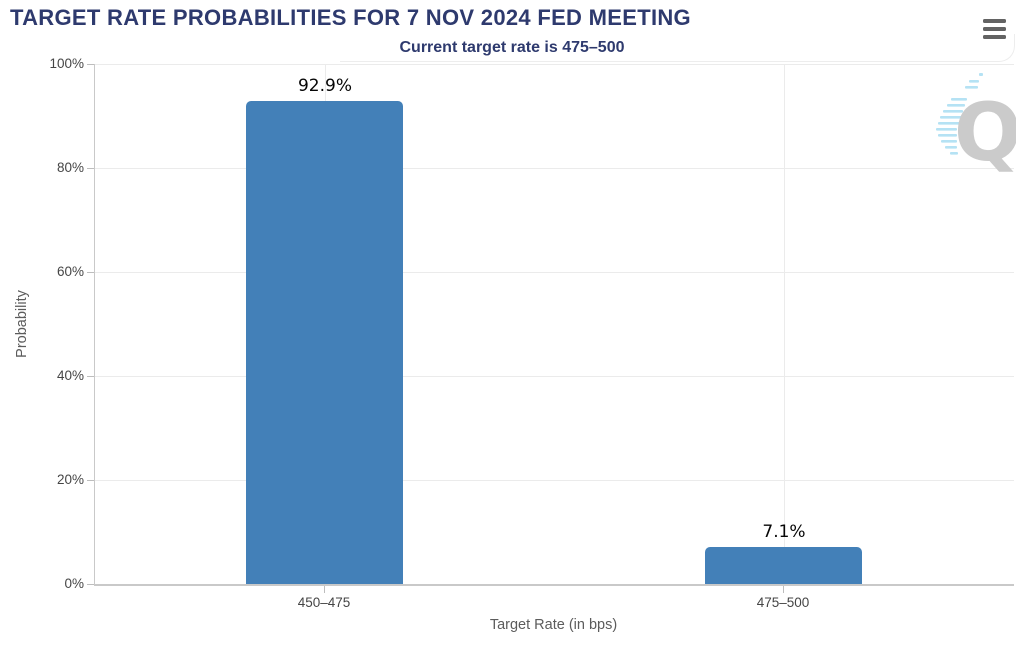 Image resolution: width=1024 pixels, height=653 pixels. What do you see at coordinates (74, 583) in the screenshot?
I see `y-tick-label: 0%` at bounding box center [74, 583].